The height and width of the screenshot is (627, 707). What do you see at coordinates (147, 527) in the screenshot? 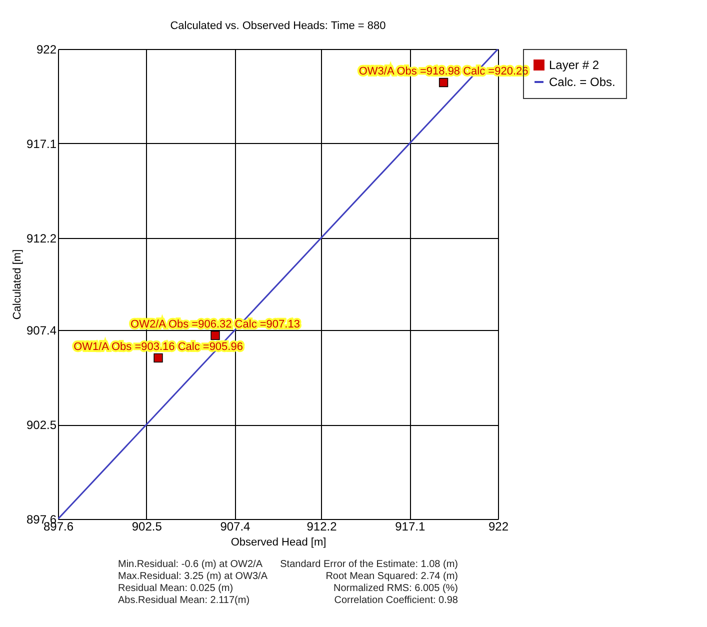
I see `x-tick-label: 902.5` at bounding box center [147, 527].